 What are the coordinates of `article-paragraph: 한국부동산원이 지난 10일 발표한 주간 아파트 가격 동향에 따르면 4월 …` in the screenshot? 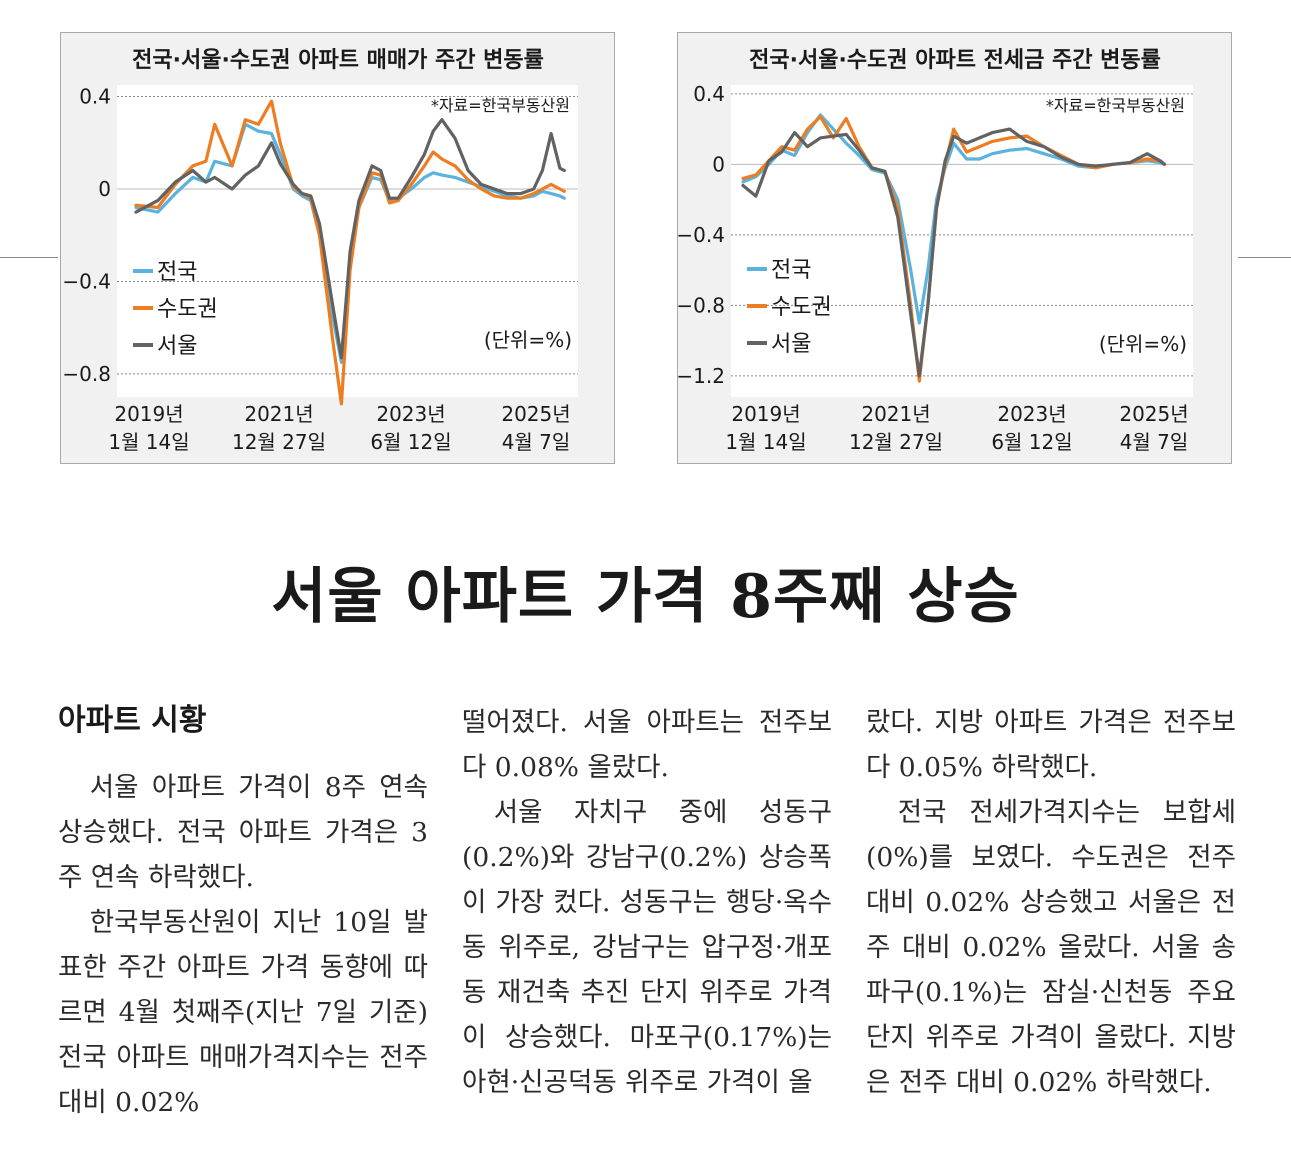 It's located at (243, 1012).